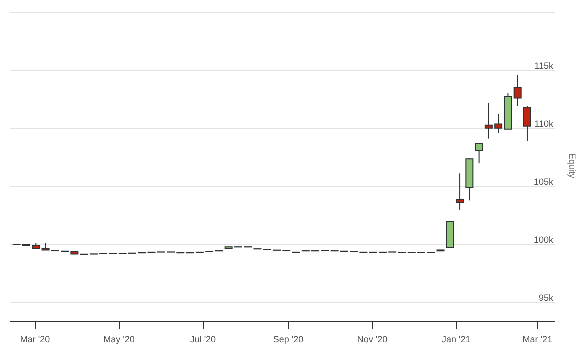 This screenshot has height=360, width=580. Describe the element at coordinates (203, 339) in the screenshot. I see `x-tick-label: Jul '20` at that location.